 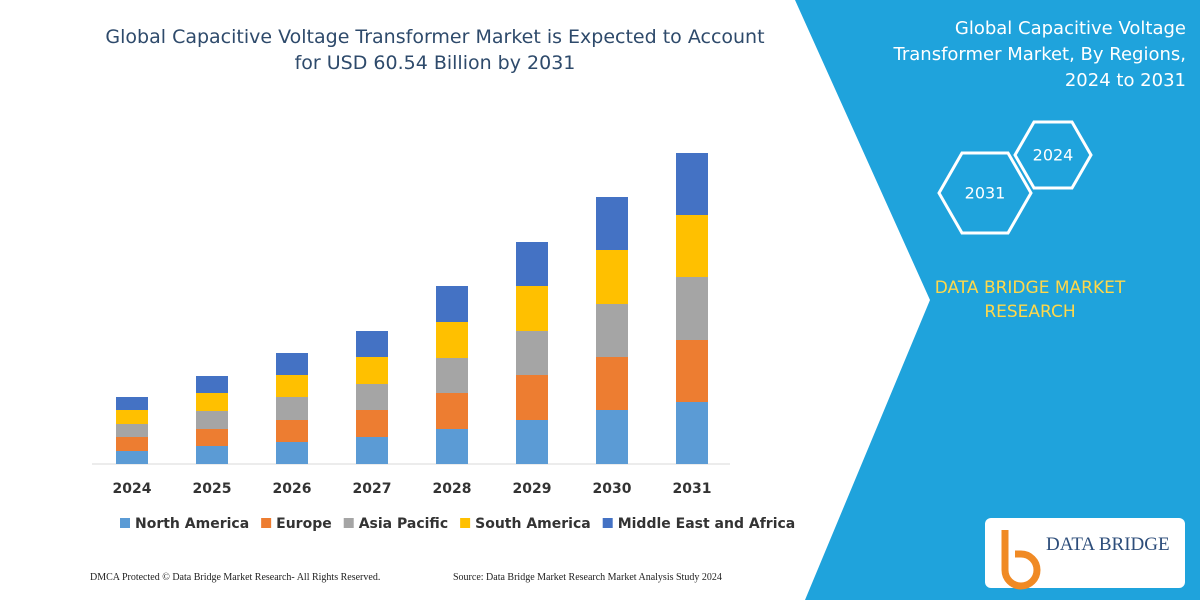 What do you see at coordinates (192, 524) in the screenshot?
I see `legend-label: North America` at bounding box center [192, 524].